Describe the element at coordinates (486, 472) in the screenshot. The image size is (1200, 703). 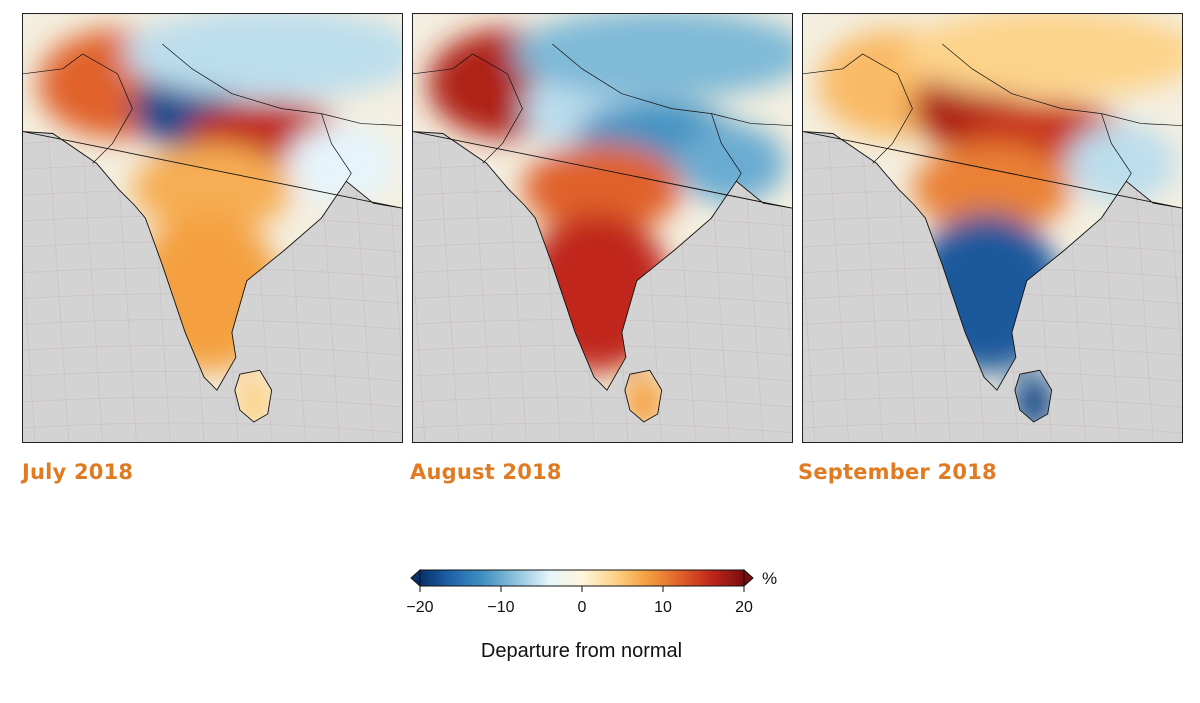
I see `panel-label-august: August 2018` at that location.